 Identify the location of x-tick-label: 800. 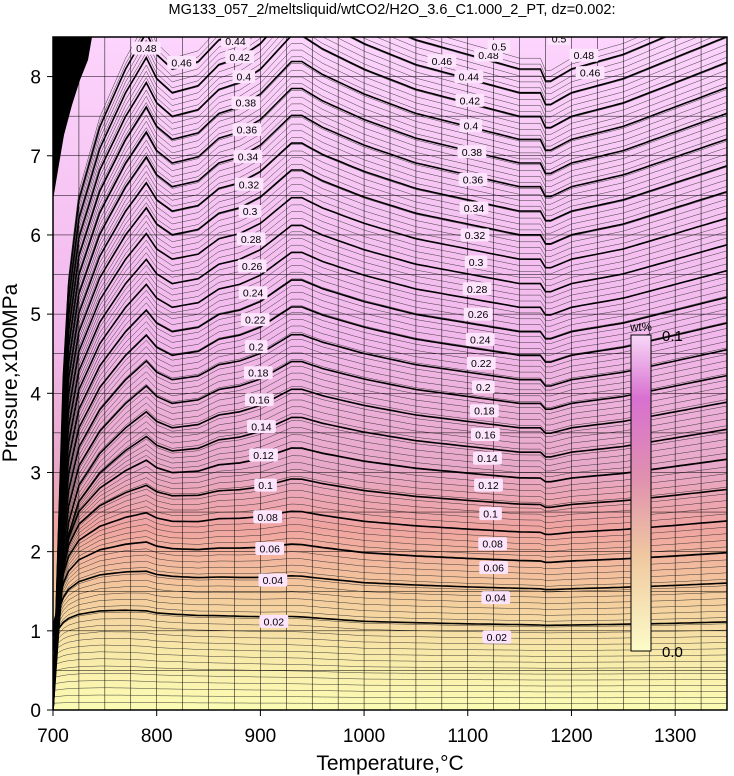
(157, 736).